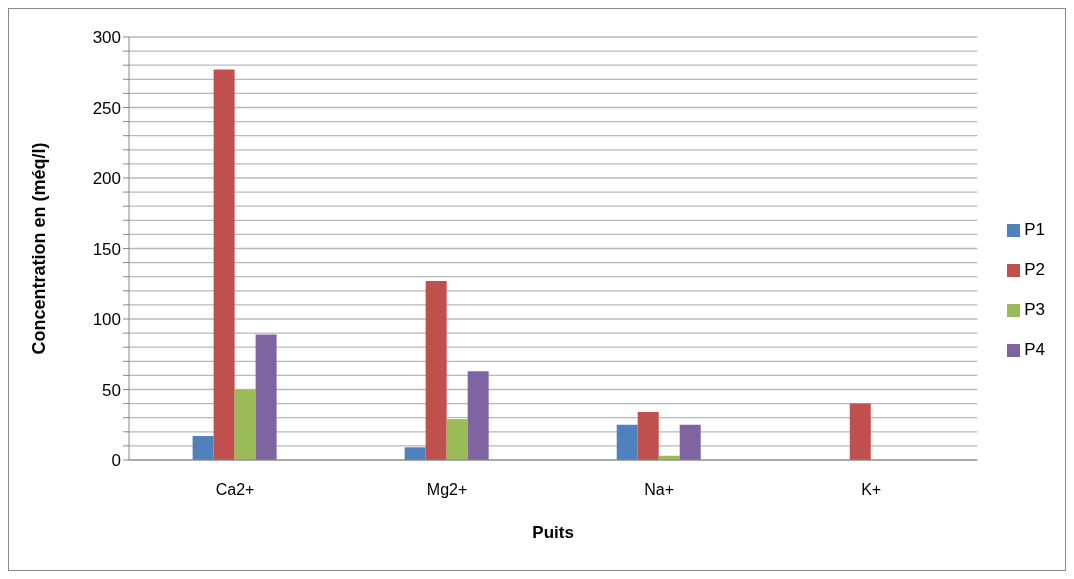  I want to click on x-tick-label: Ca2+, so click(235, 490).